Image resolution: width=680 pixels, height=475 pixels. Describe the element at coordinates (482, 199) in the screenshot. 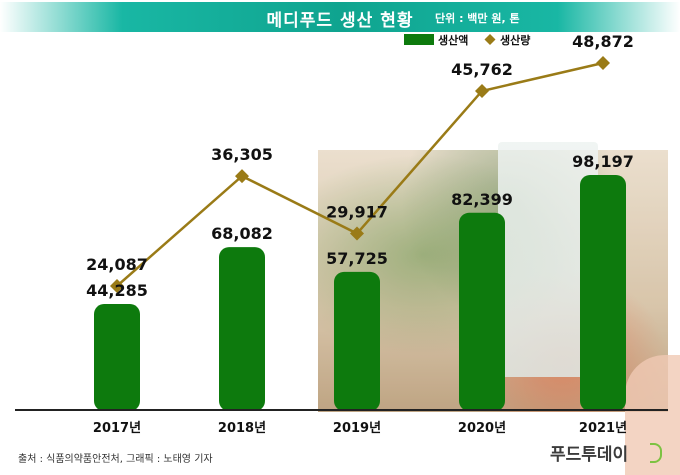

I see `bar-value-label-3: 82,399` at that location.